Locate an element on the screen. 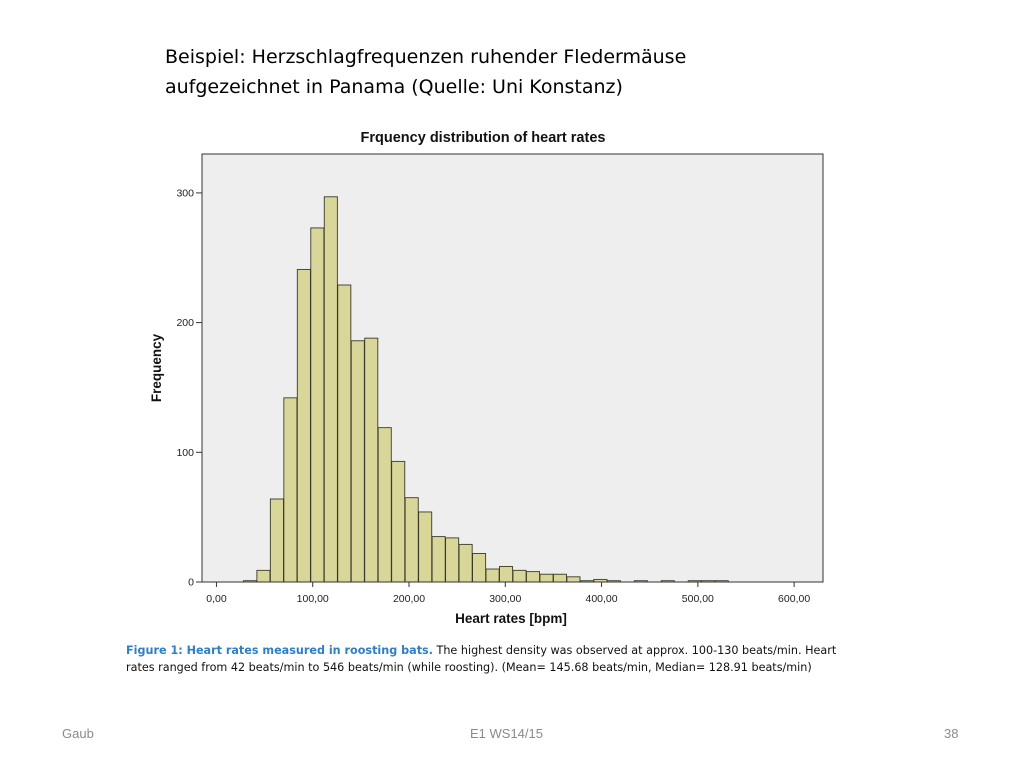 Image resolution: width=1024 pixels, height=768 pixels. footer-course: E1 WS14/15 is located at coordinates (506, 733).